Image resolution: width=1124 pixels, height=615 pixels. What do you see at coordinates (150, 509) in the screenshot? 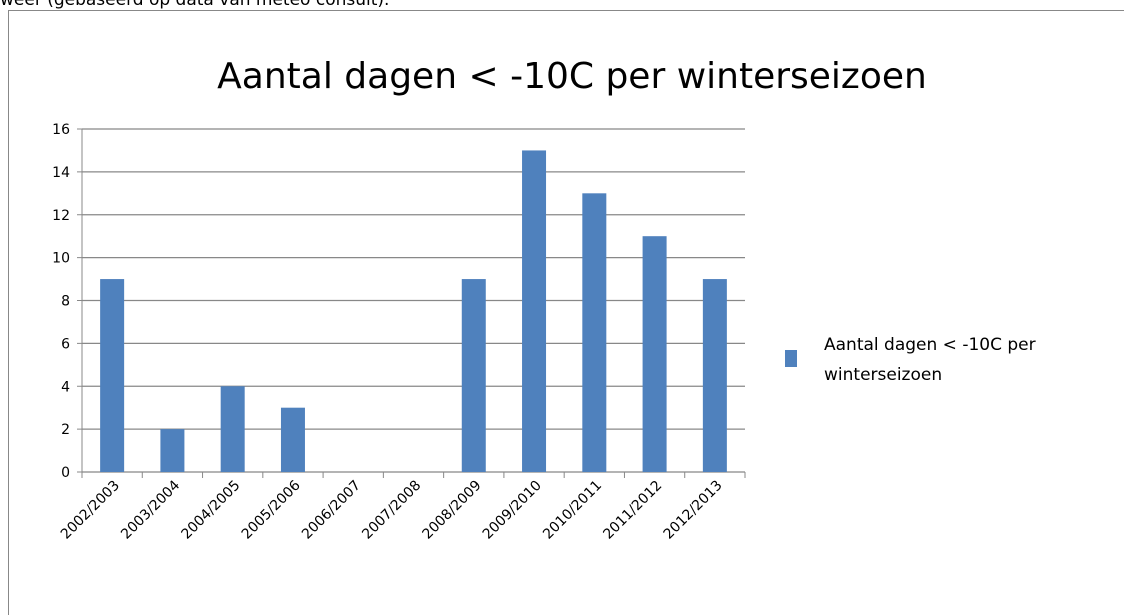
I see `x-tick-label: 2003/2004` at bounding box center [150, 509].